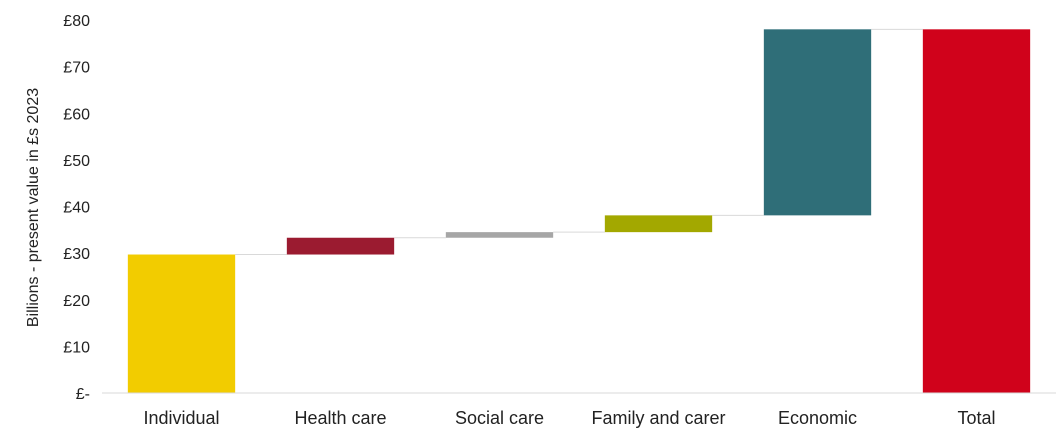 This screenshot has height=429, width=1056. I want to click on y-tick-label: £40, so click(76, 208).